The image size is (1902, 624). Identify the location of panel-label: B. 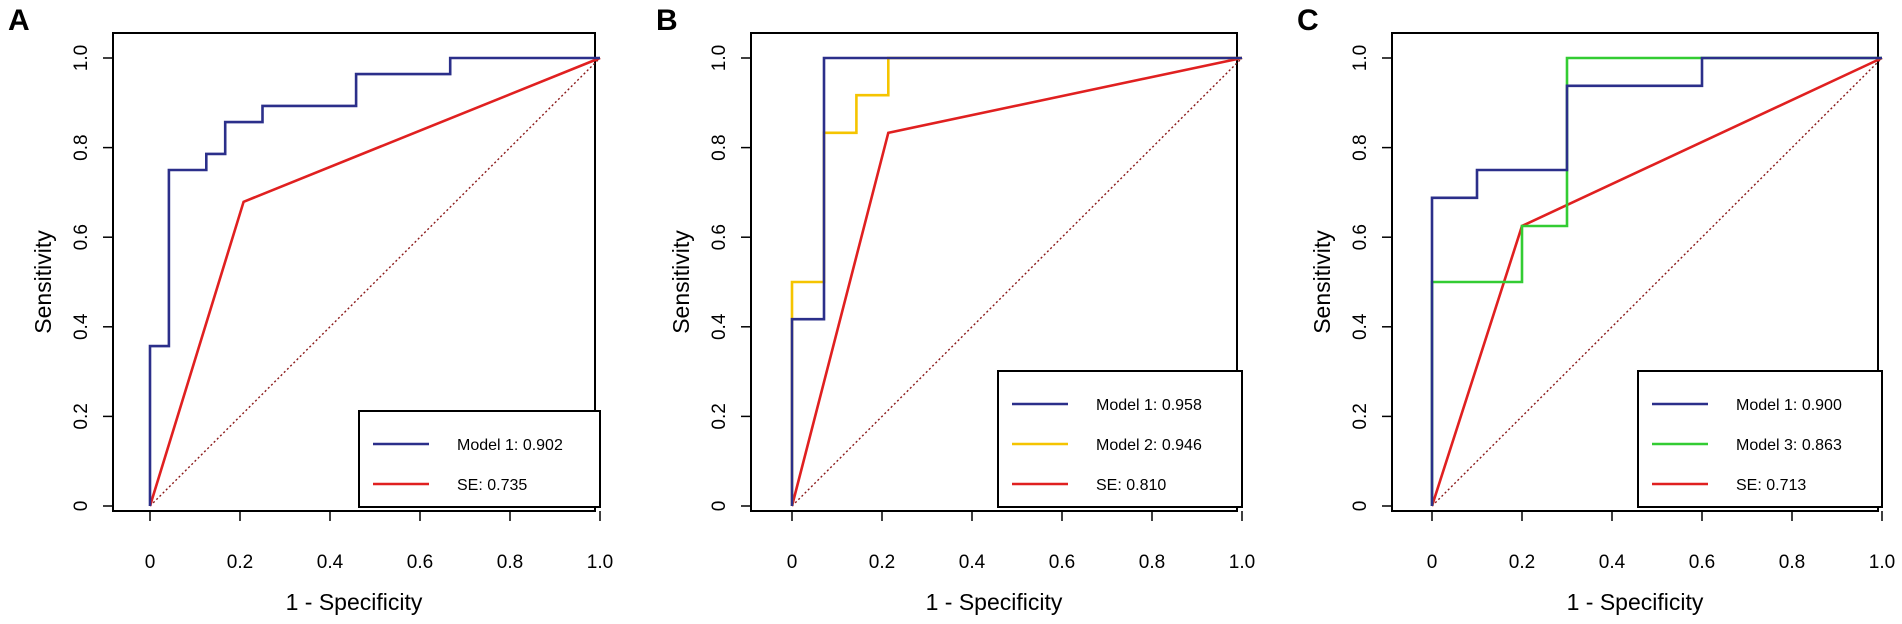
(667, 20).